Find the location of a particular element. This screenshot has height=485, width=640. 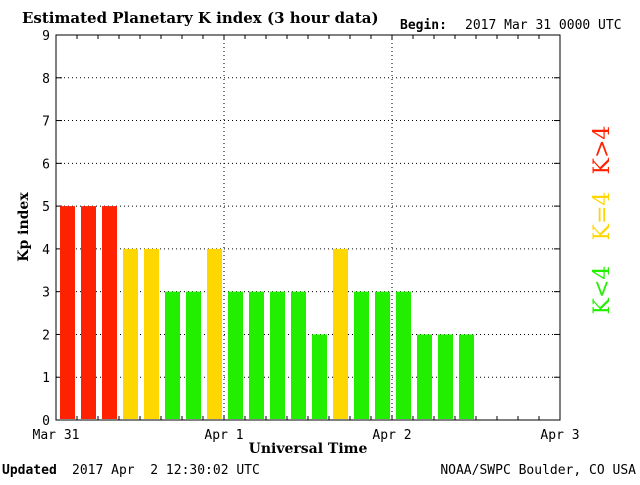

x-tick-label: Mar 31 is located at coordinates (56, 435).